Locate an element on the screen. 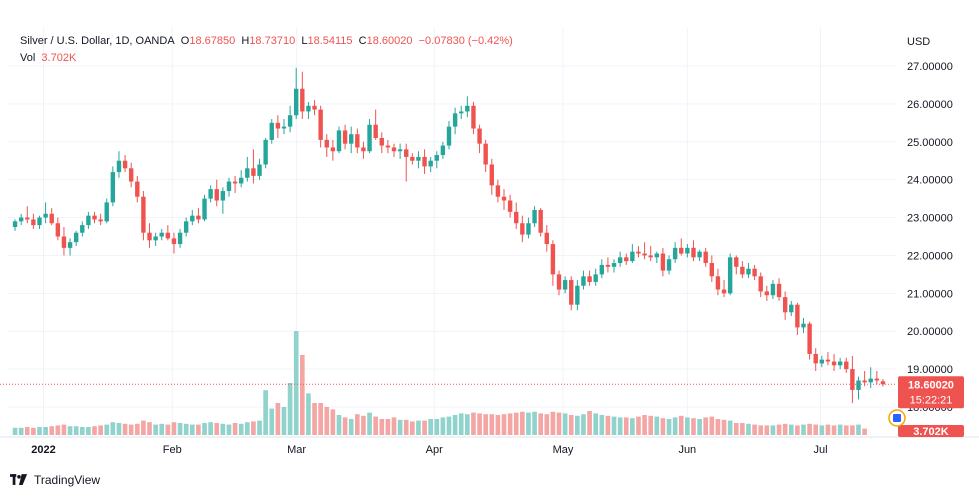 The width and height of the screenshot is (979, 498). volume-tag-value: 3.702K is located at coordinates (931, 432).